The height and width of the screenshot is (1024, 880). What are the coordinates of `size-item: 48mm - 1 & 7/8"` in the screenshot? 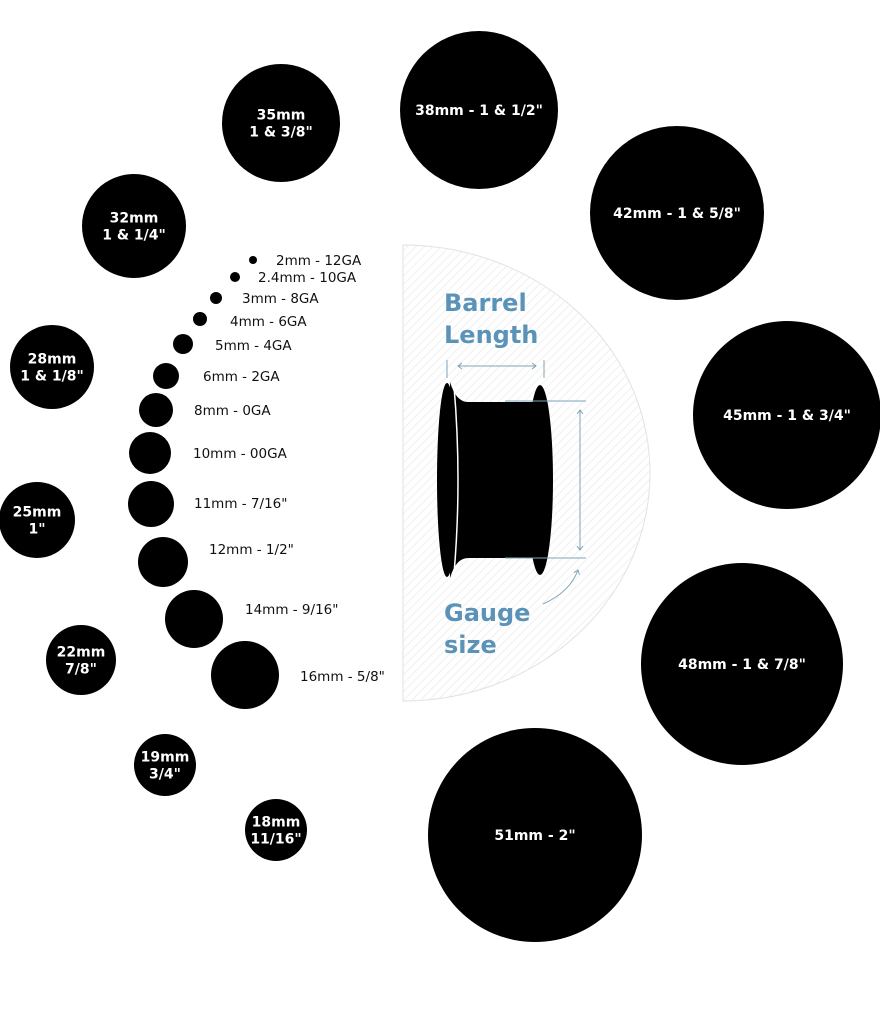 It's located at (742, 664).